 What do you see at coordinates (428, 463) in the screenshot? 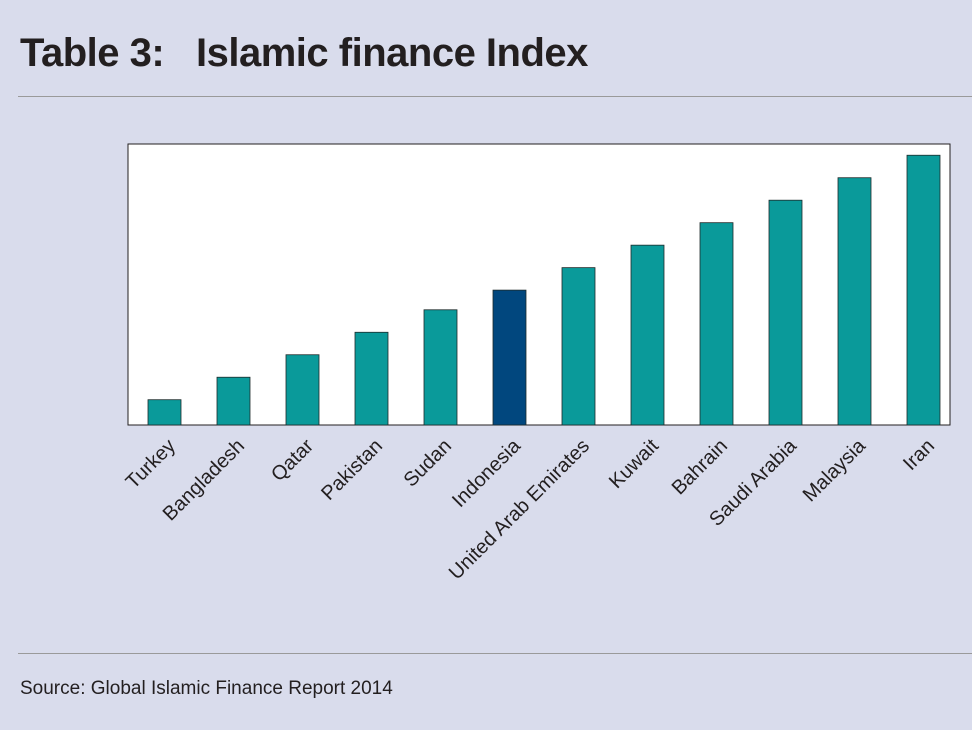
I see `x-tick-label-sudan: Sudan` at bounding box center [428, 463].